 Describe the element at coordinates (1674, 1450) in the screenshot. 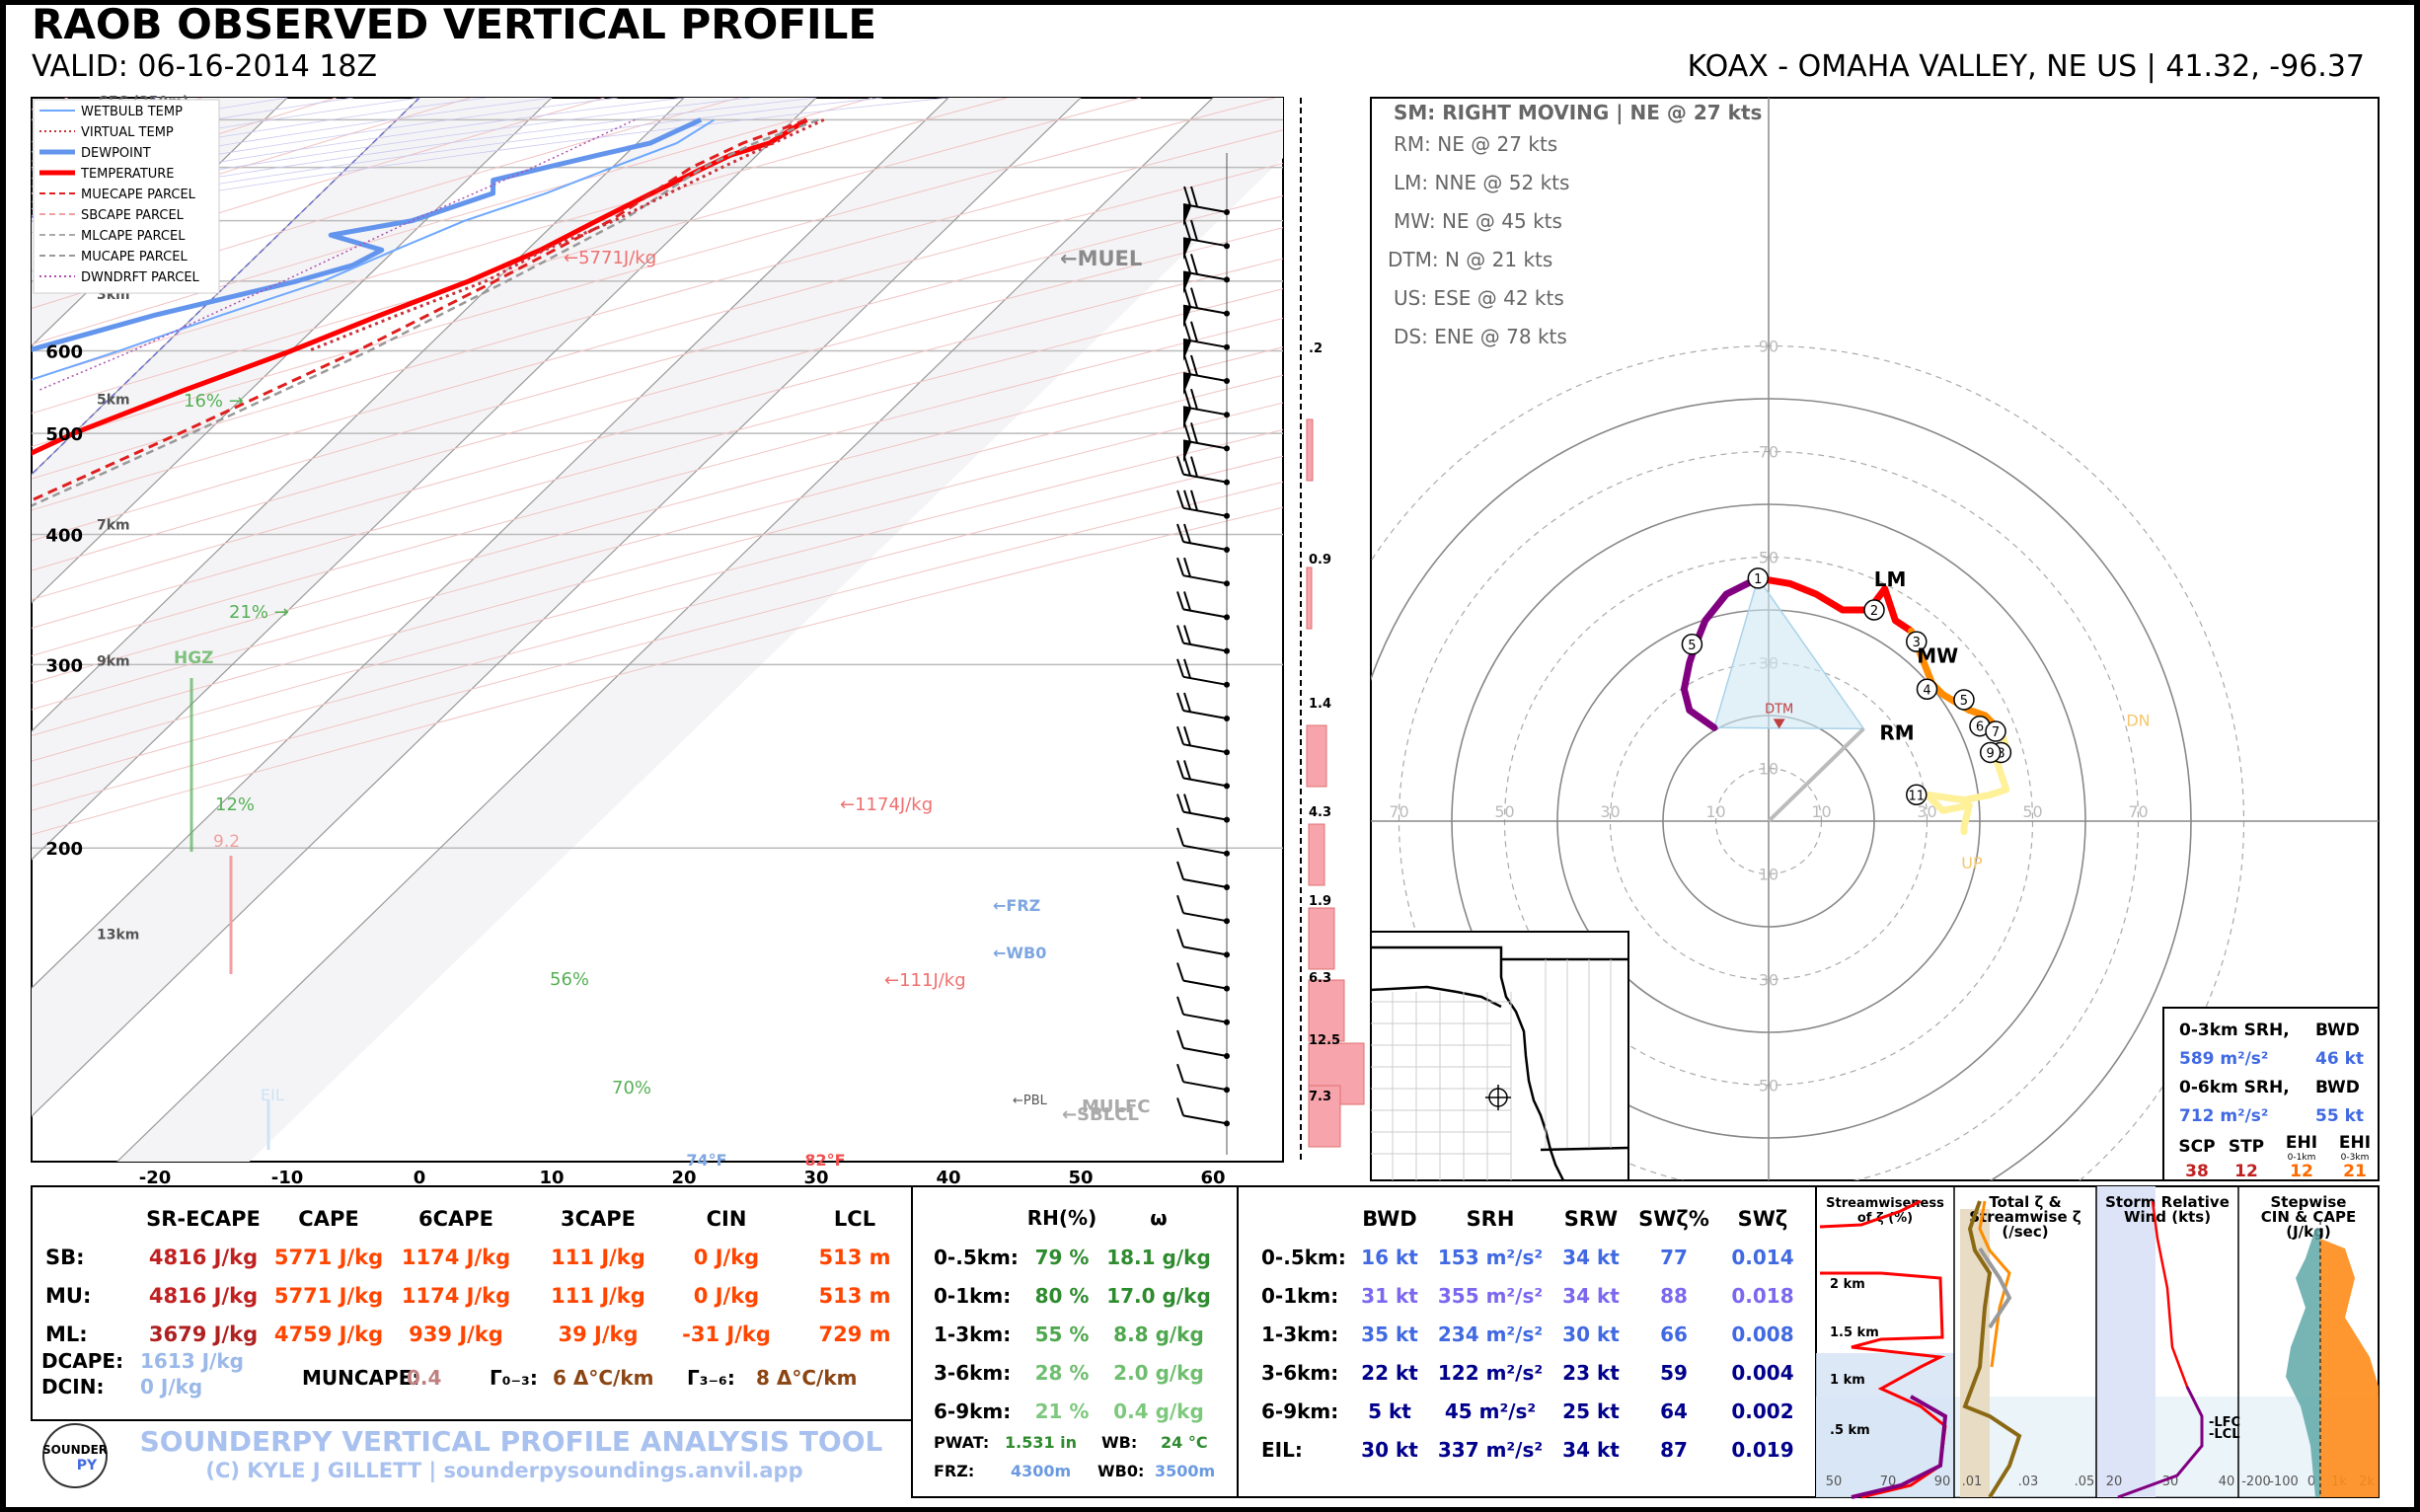

I see `kinematic-cell: 87` at that location.